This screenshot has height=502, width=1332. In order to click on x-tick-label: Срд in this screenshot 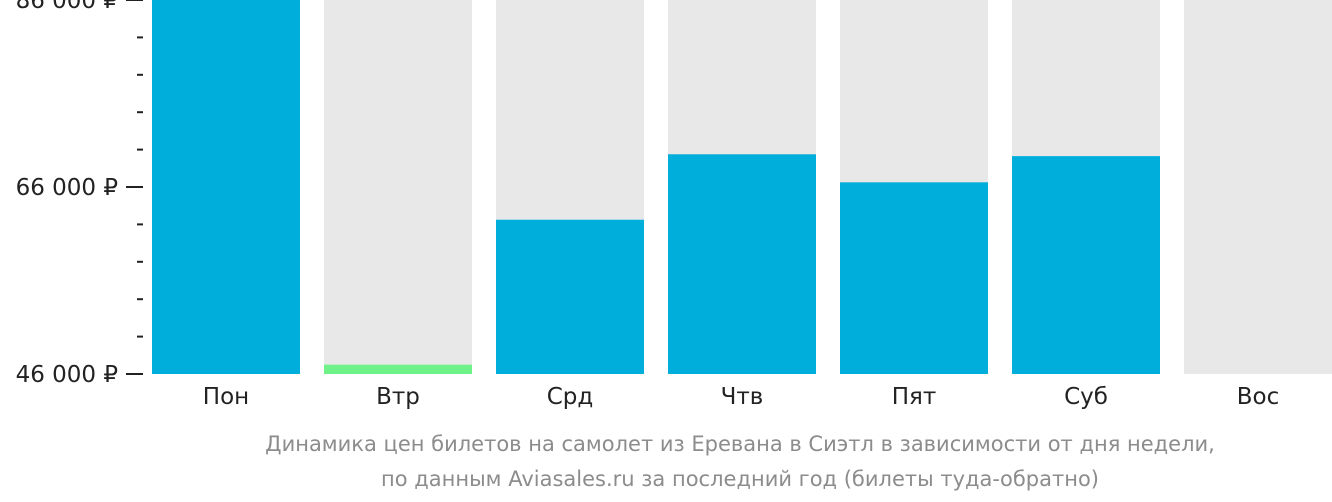, I will do `click(570, 397)`.